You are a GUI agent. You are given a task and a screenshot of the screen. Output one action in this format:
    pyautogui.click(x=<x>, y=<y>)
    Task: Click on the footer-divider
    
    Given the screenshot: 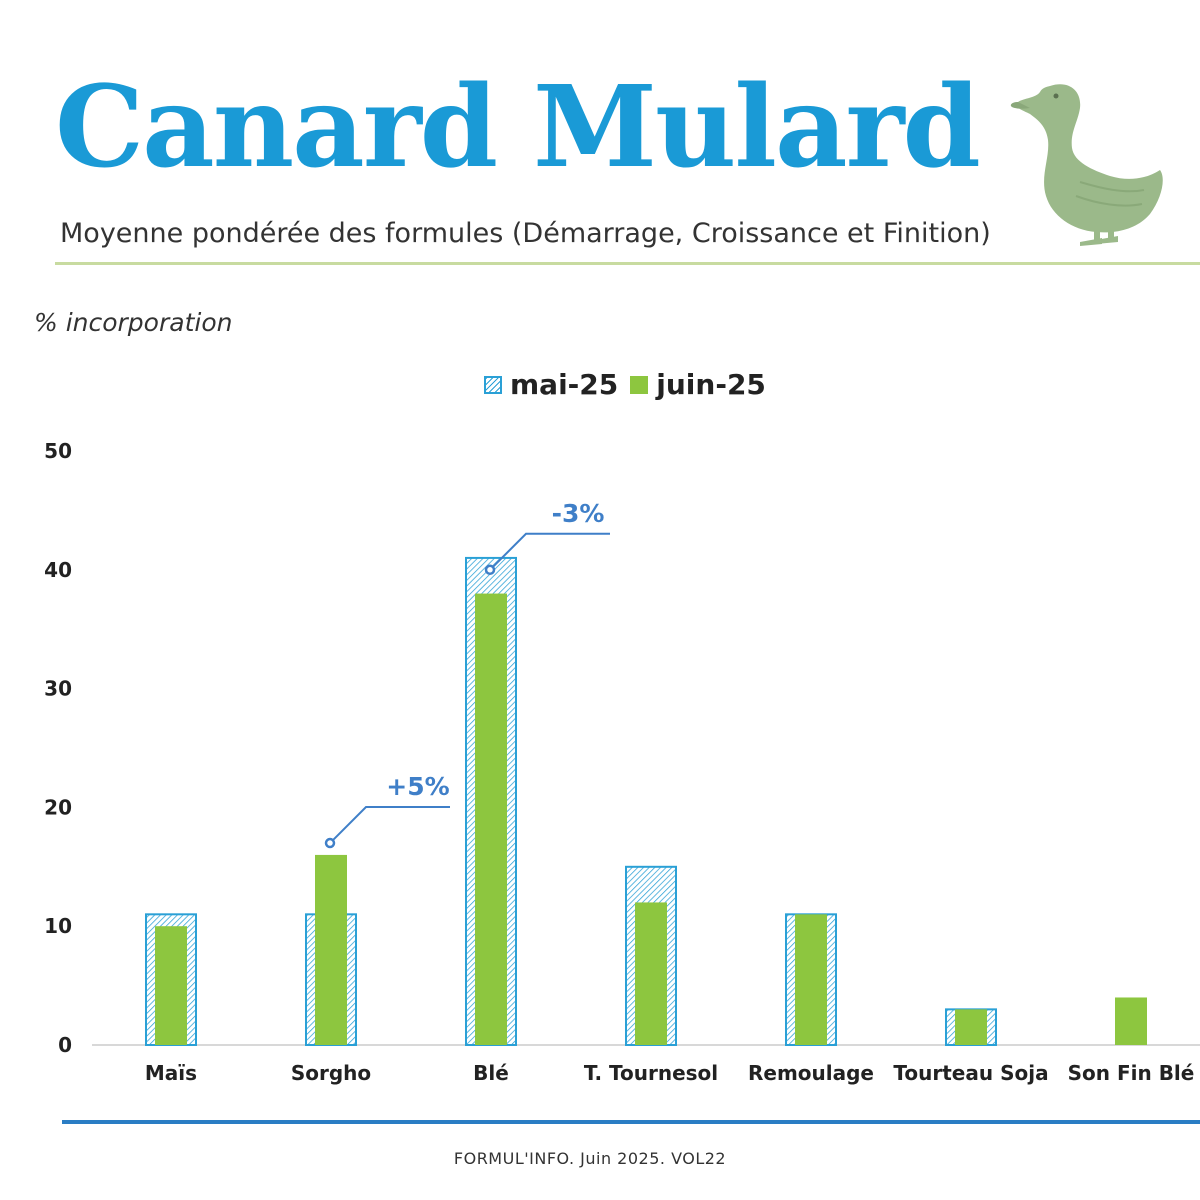 What is the action you would take?
    pyautogui.click(x=631, y=1122)
    